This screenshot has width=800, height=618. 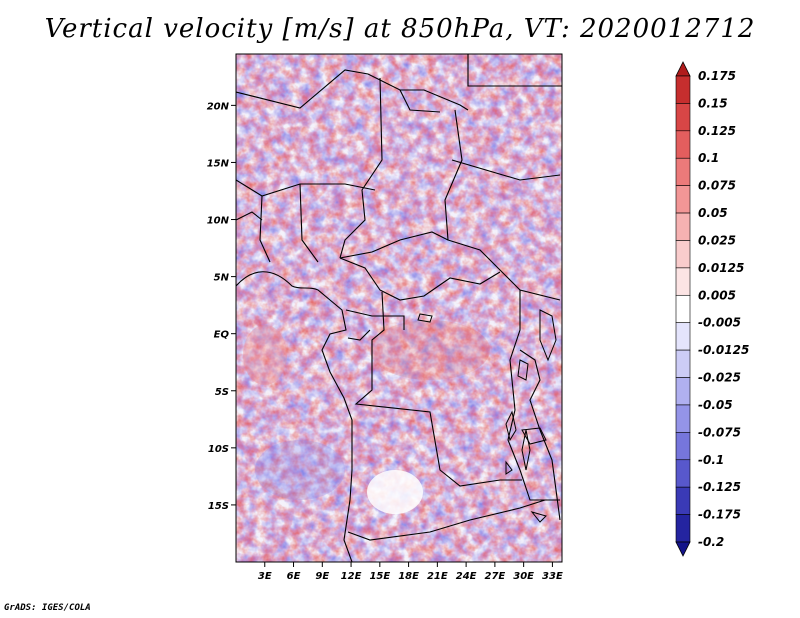 What do you see at coordinates (47, 608) in the screenshot?
I see `grads-credit: GrADS: IGES/COLA` at bounding box center [47, 608].